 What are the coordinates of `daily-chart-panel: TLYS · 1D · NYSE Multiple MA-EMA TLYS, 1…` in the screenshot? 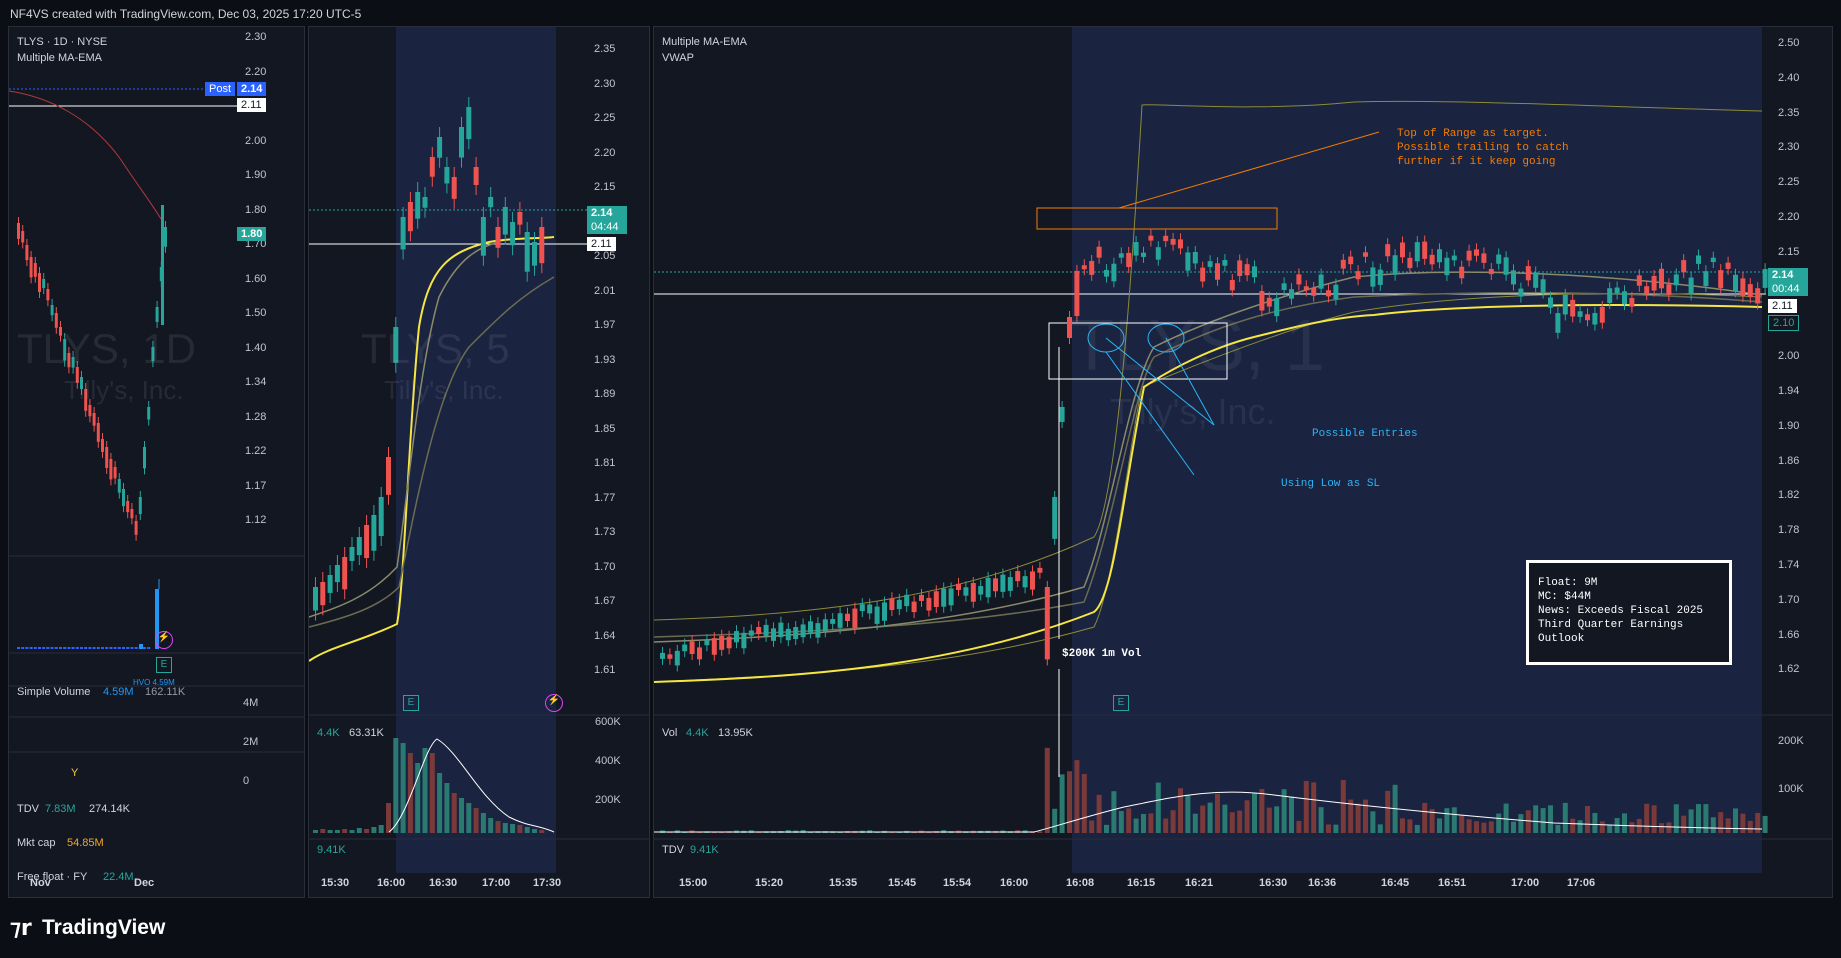 It's located at (156, 462).